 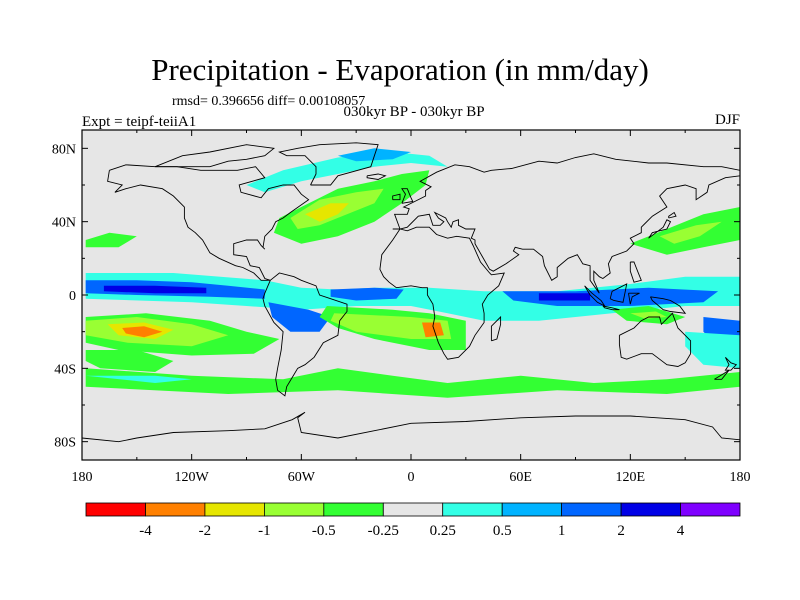 What do you see at coordinates (383, 531) in the screenshot?
I see `colorbar-label: -0.25` at bounding box center [383, 531].